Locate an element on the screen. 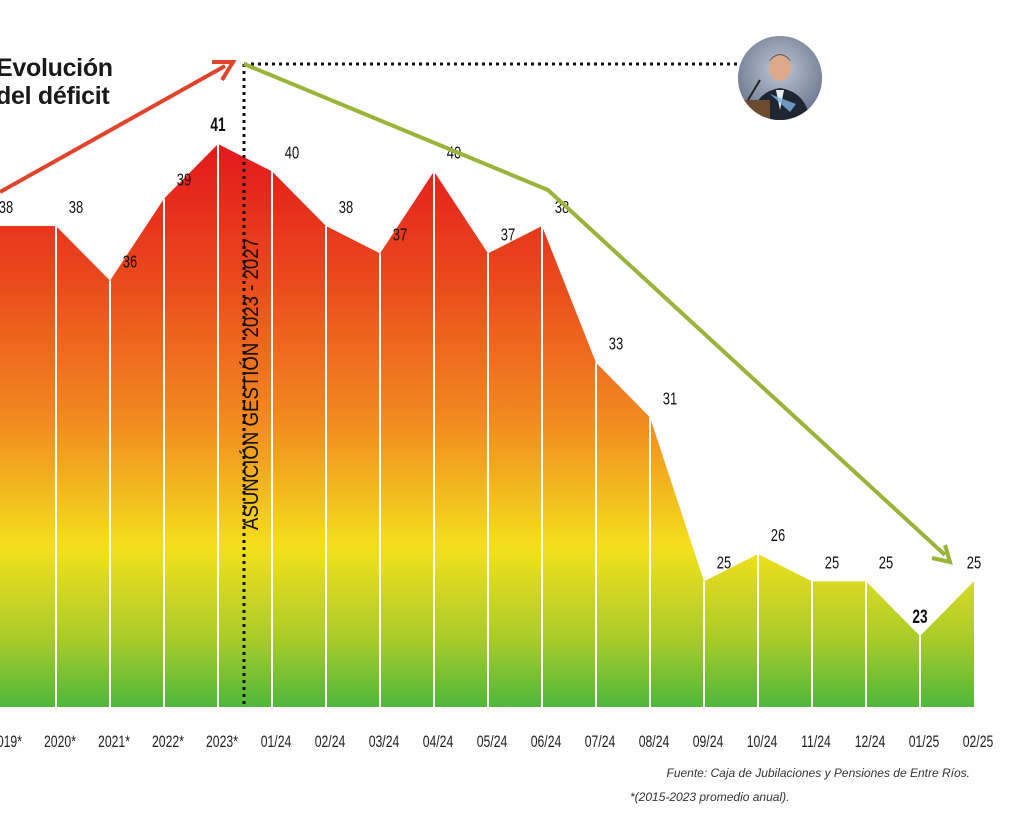  value-label-2020: 38 is located at coordinates (76, 208).